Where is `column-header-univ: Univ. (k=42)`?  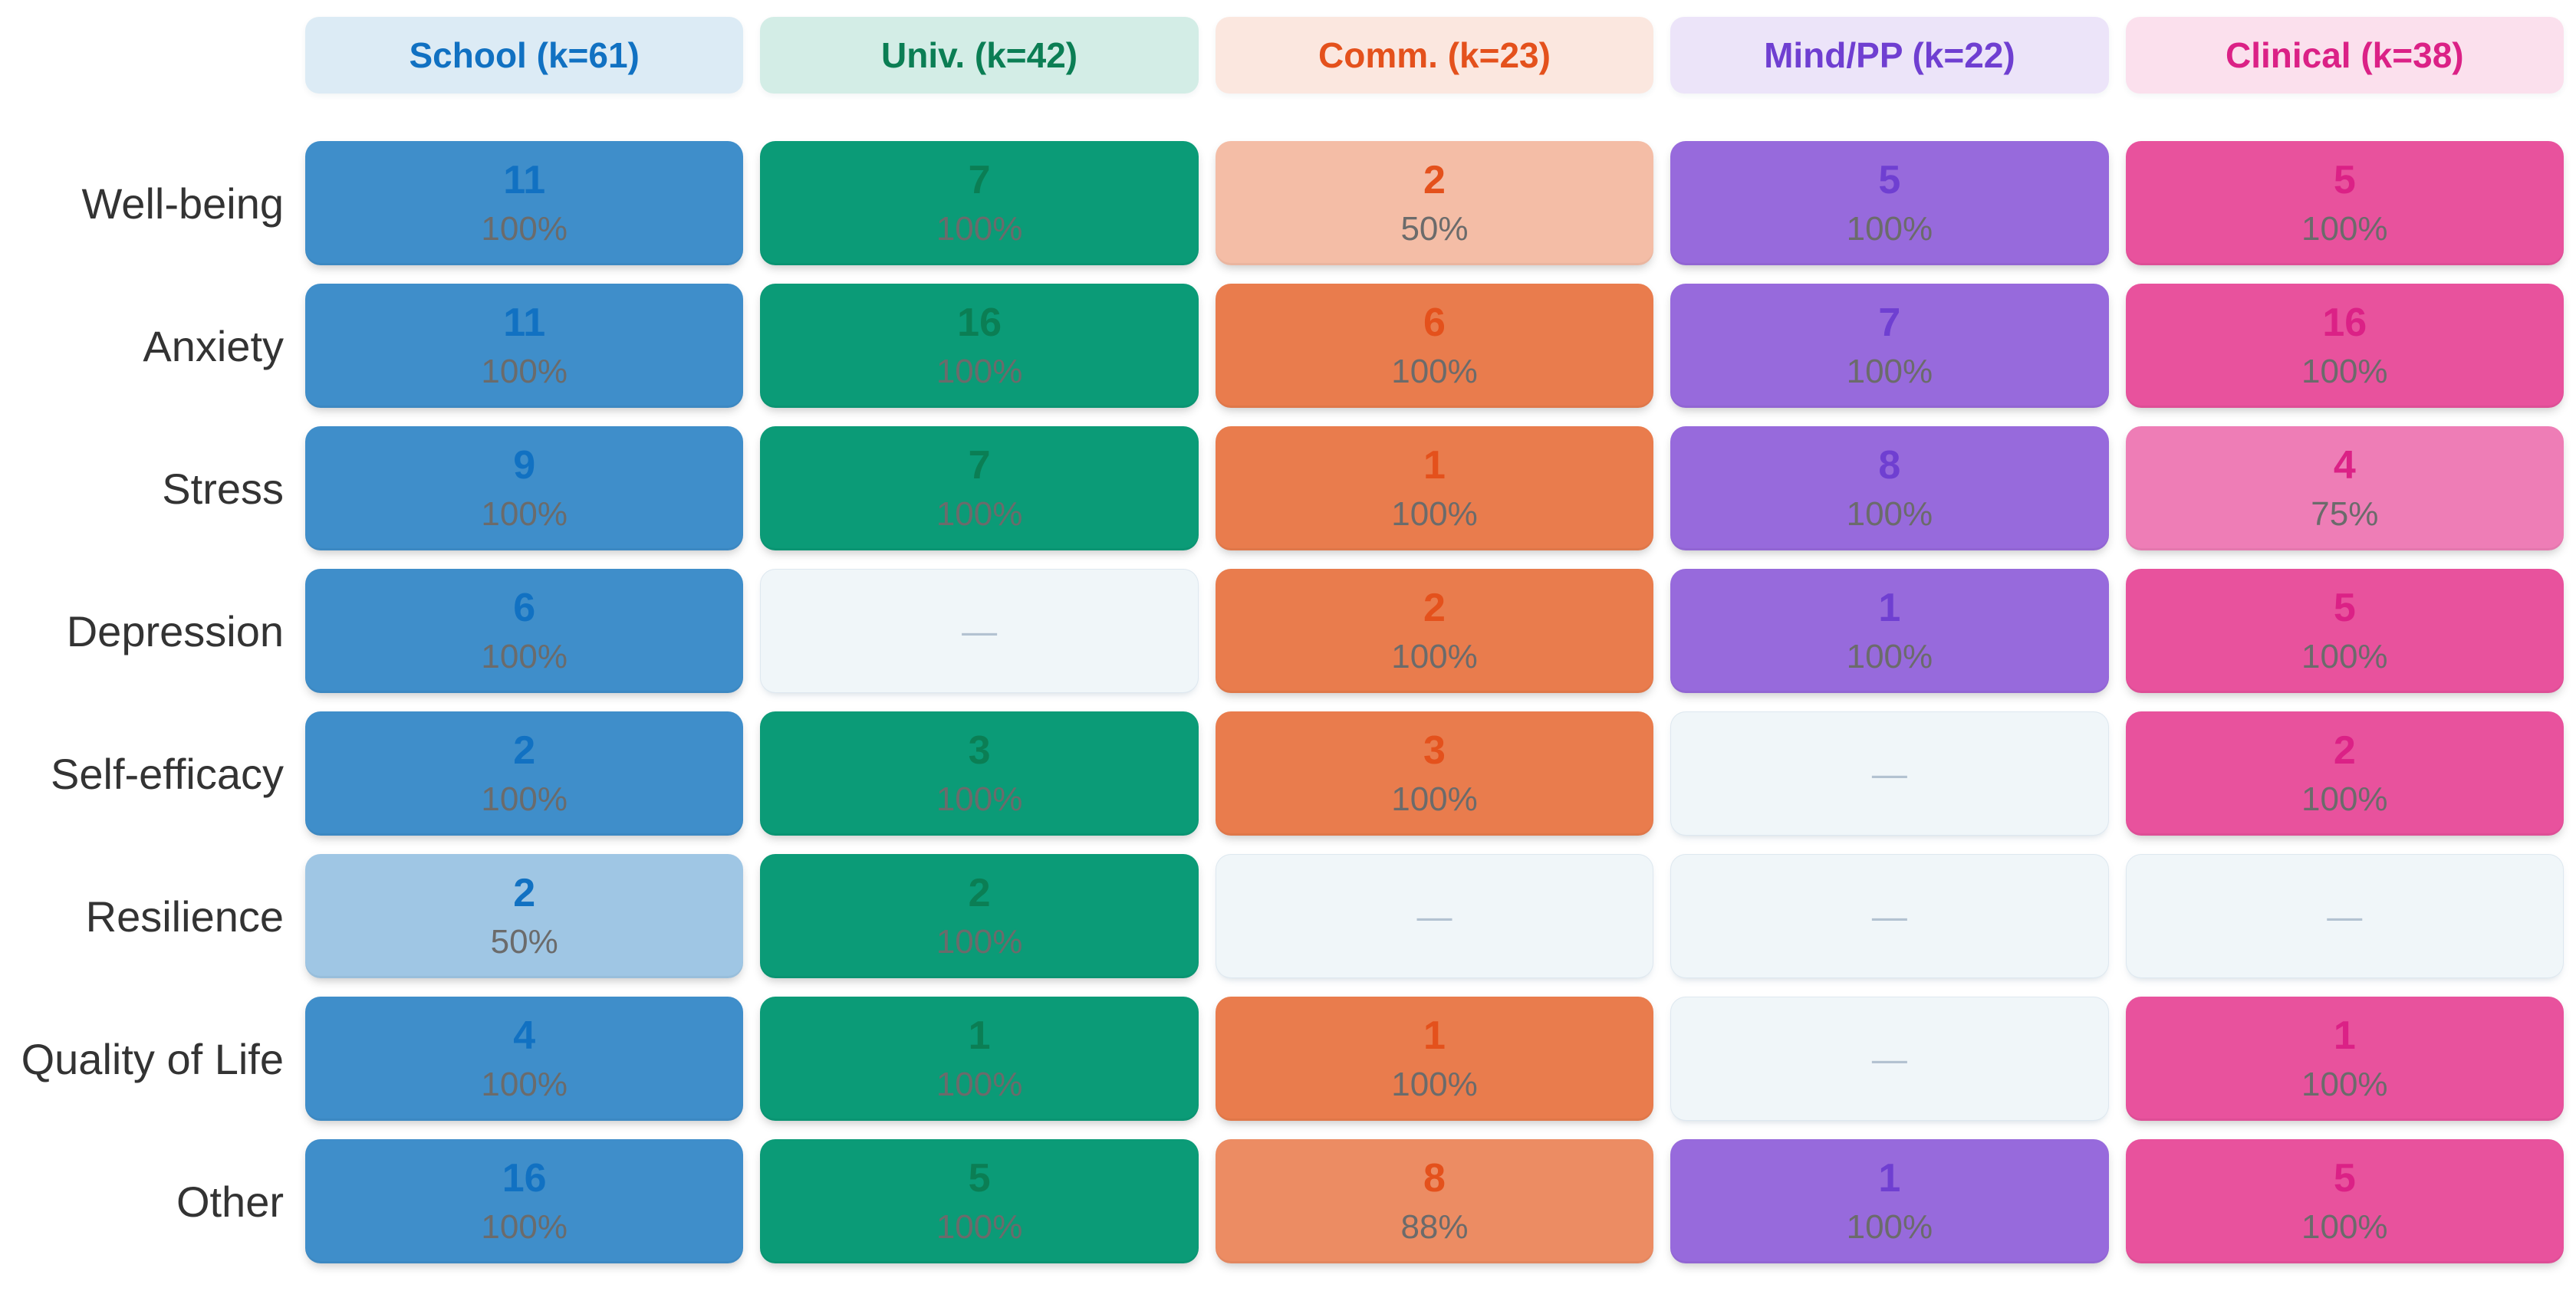
column-header-univ: Univ. (k=42) is located at coordinates (979, 55).